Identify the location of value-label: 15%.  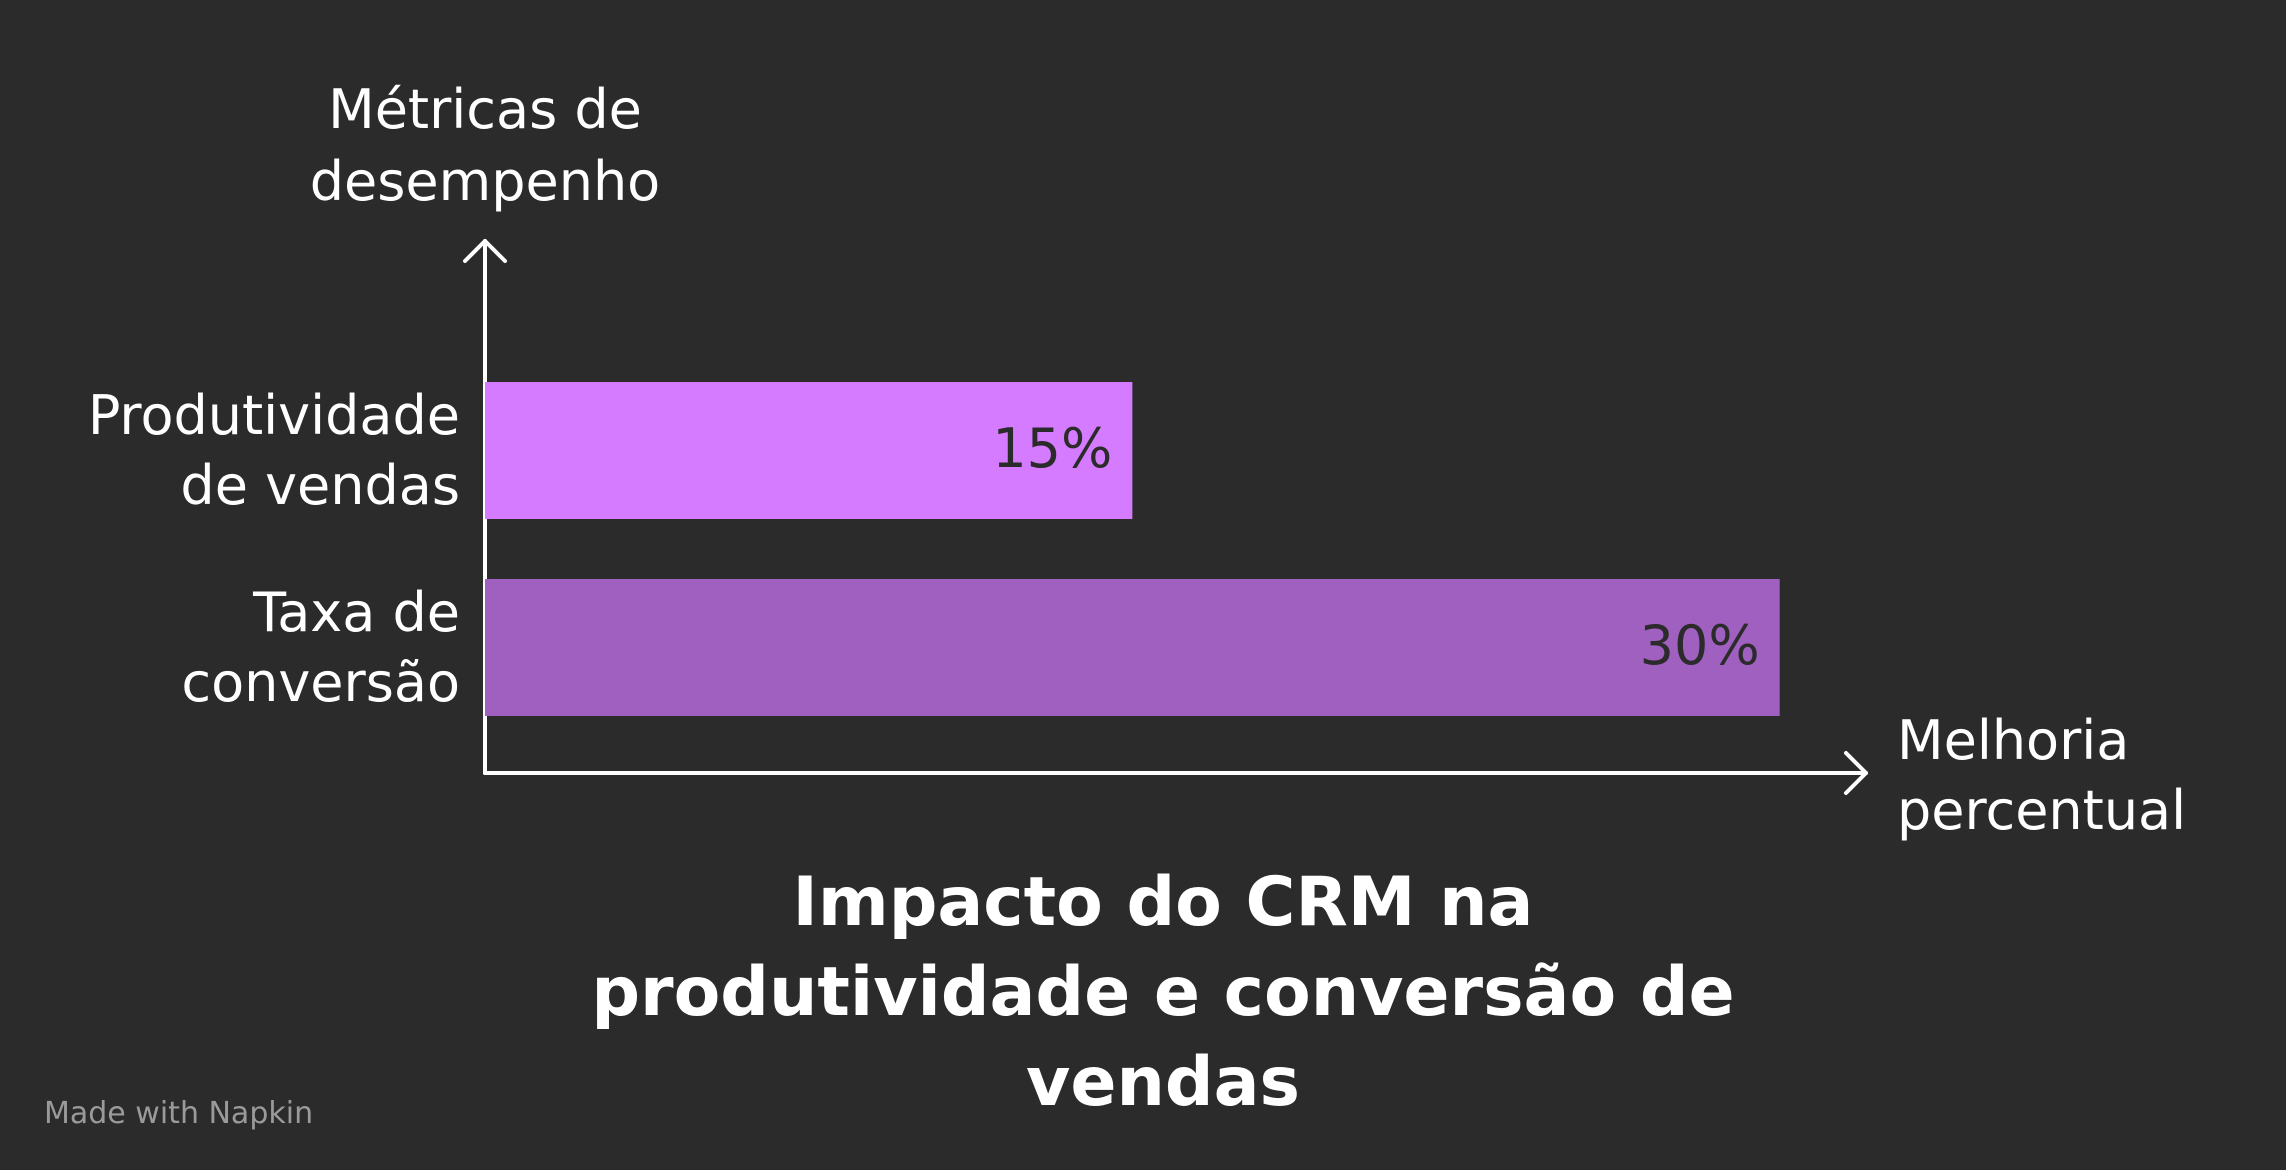
(1052, 448).